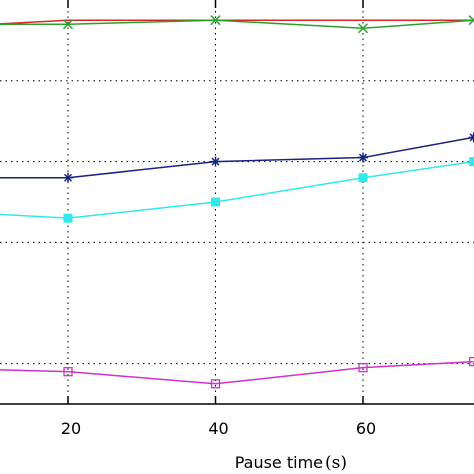 Image resolution: width=474 pixels, height=474 pixels. I want to click on x-axis-unit: (s), so click(336, 463).